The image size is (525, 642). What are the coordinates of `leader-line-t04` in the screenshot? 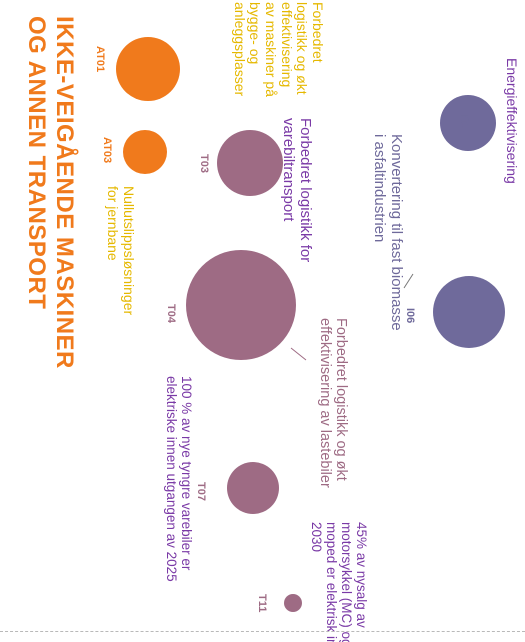 It's located at (298, 354).